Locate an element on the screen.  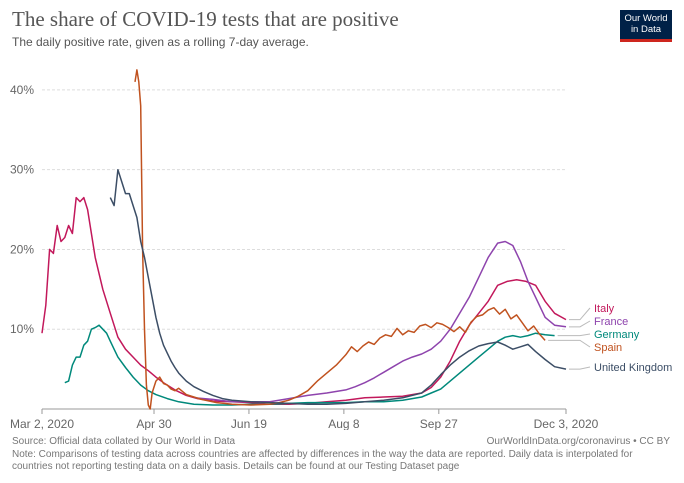
x-tick-label: Aug 8 is located at coordinates (344, 423).